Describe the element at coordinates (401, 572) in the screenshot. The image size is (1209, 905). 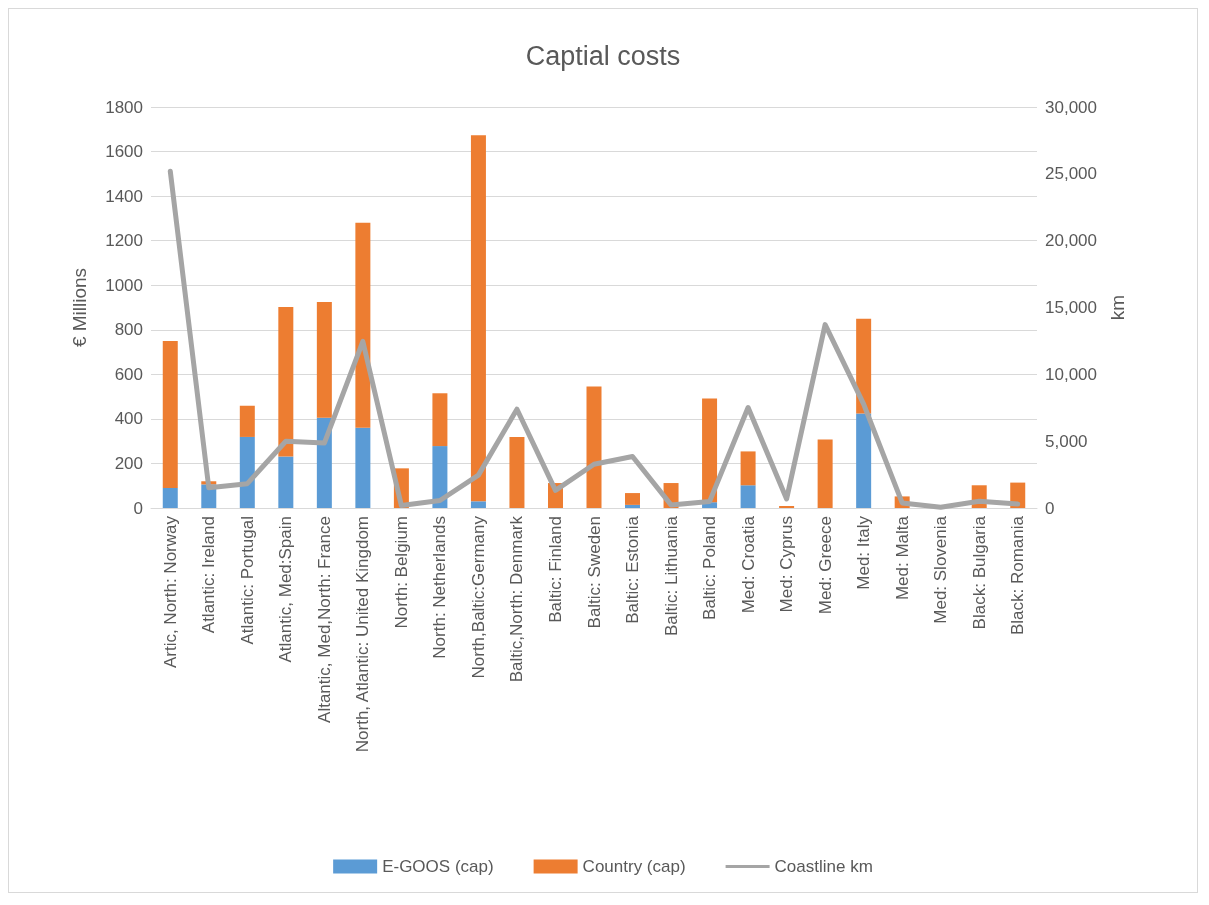
I see `x-tick-label: North: Belgium` at that location.